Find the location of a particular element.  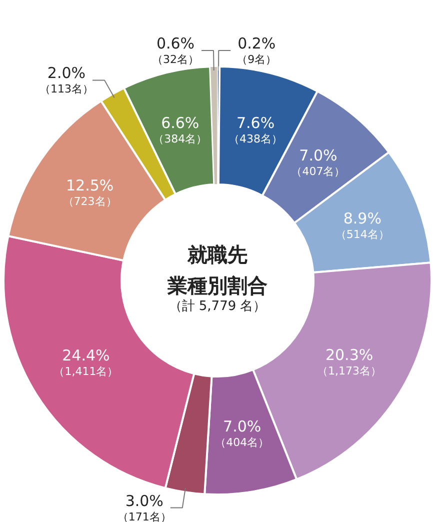

data-label: 8.9% （514名） is located at coordinates (362, 225).